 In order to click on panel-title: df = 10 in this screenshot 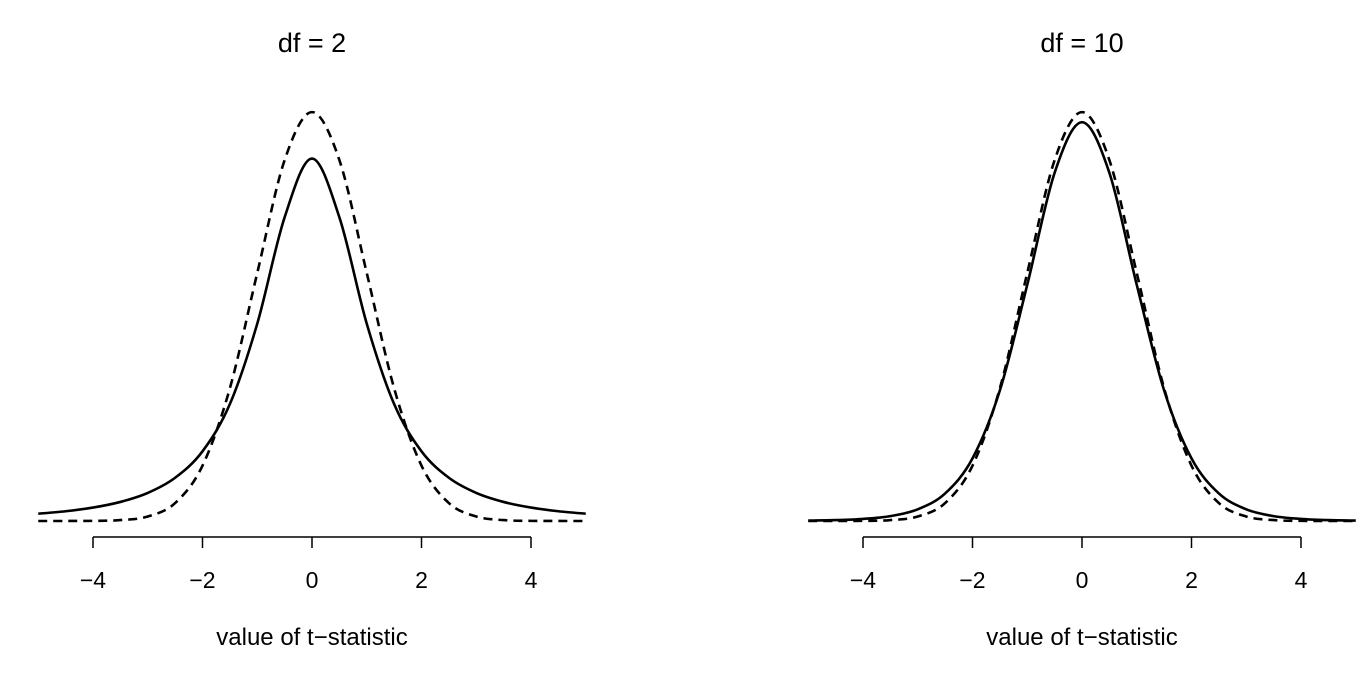, I will do `click(1081, 43)`.